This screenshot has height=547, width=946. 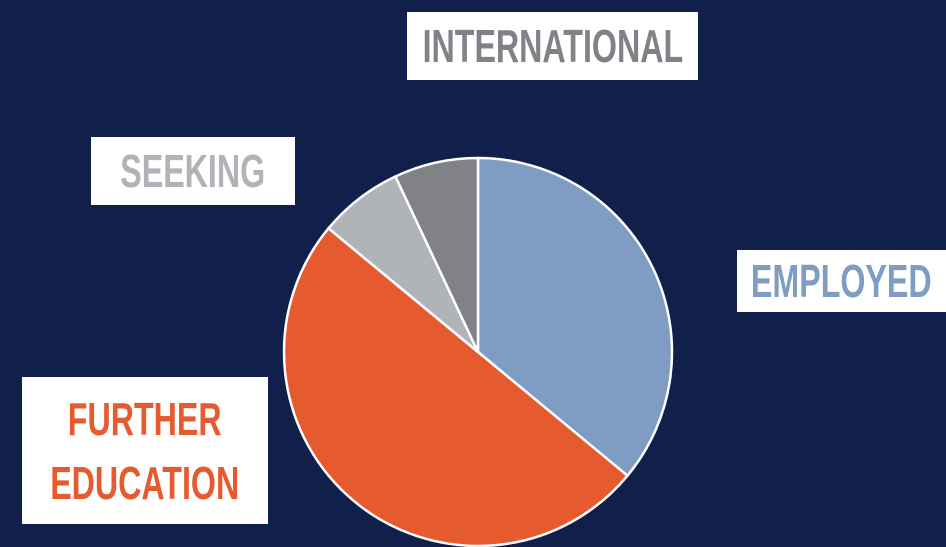 I want to click on label-box: EMPLOYED, so click(x=841, y=281).